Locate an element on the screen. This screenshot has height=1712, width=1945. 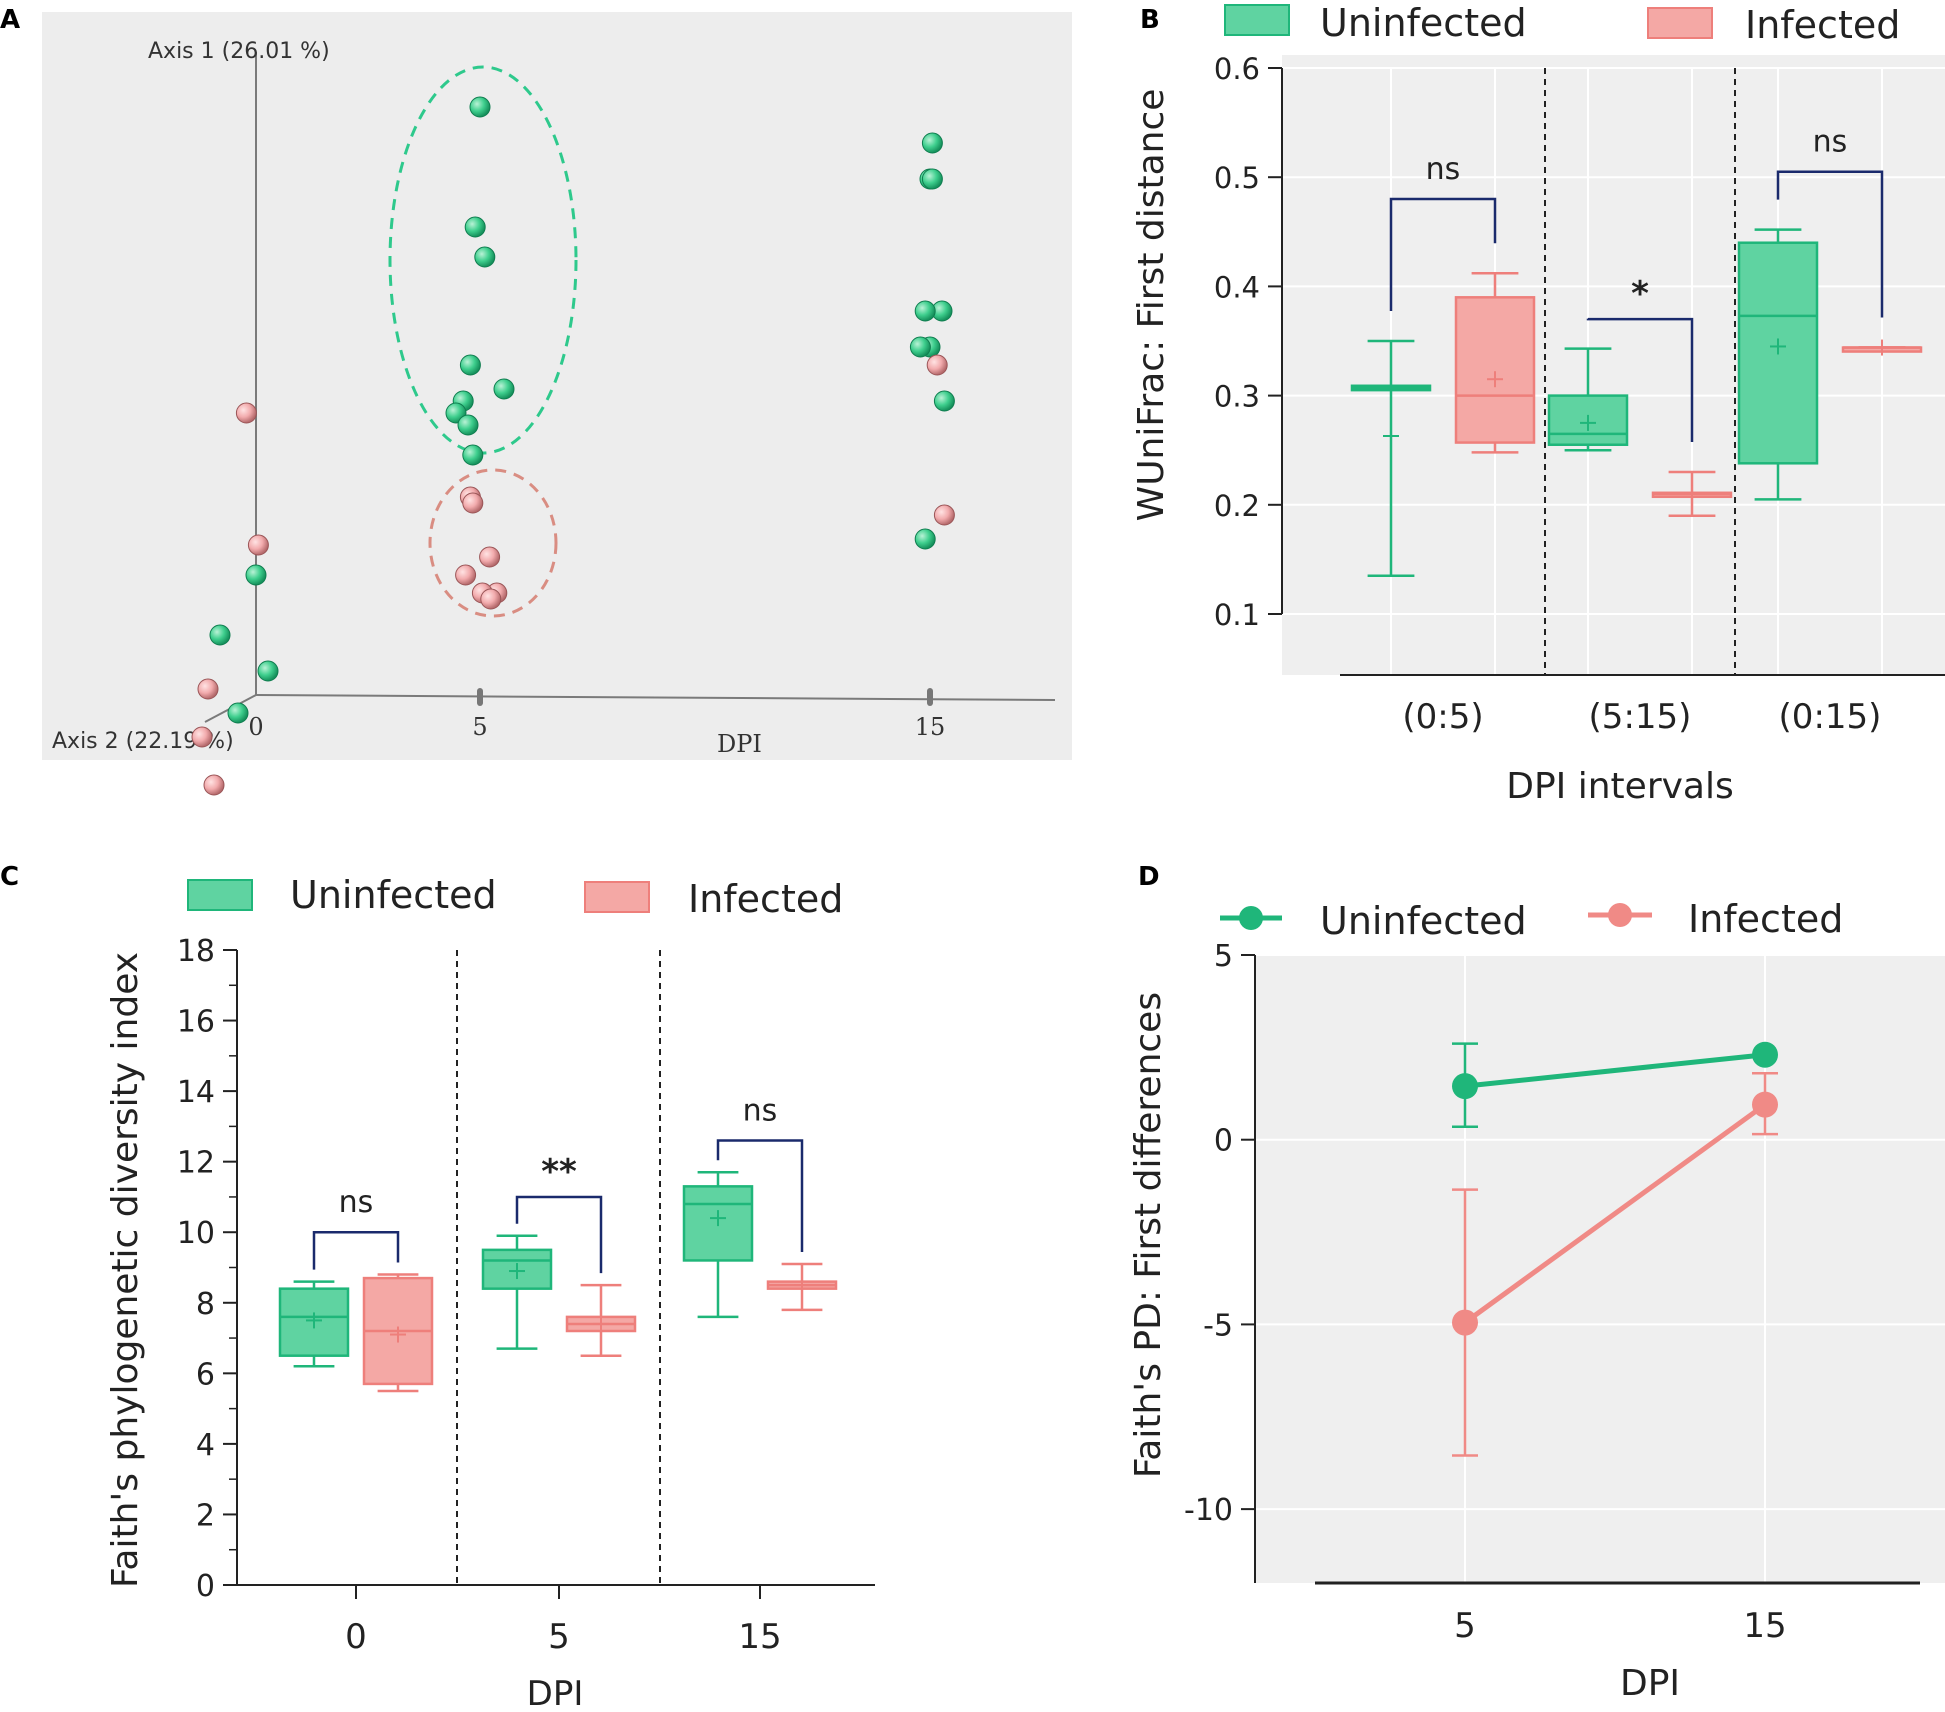
panel-d-plot-area is located at coordinates (1600, 1269).